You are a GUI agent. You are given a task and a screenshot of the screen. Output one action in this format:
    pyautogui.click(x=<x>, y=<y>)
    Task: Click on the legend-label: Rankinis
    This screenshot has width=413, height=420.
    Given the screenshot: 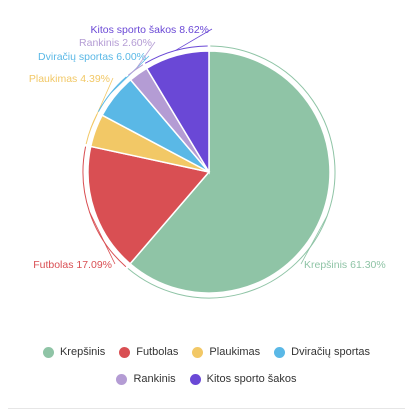 What is the action you would take?
    pyautogui.click(x=154, y=379)
    